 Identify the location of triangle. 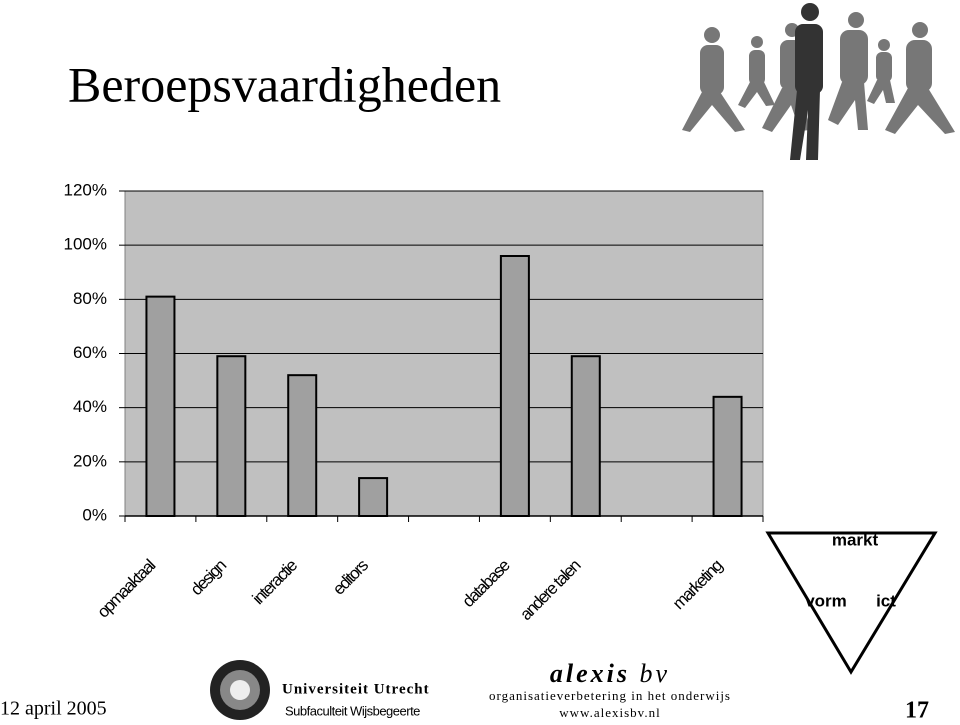
(851, 603).